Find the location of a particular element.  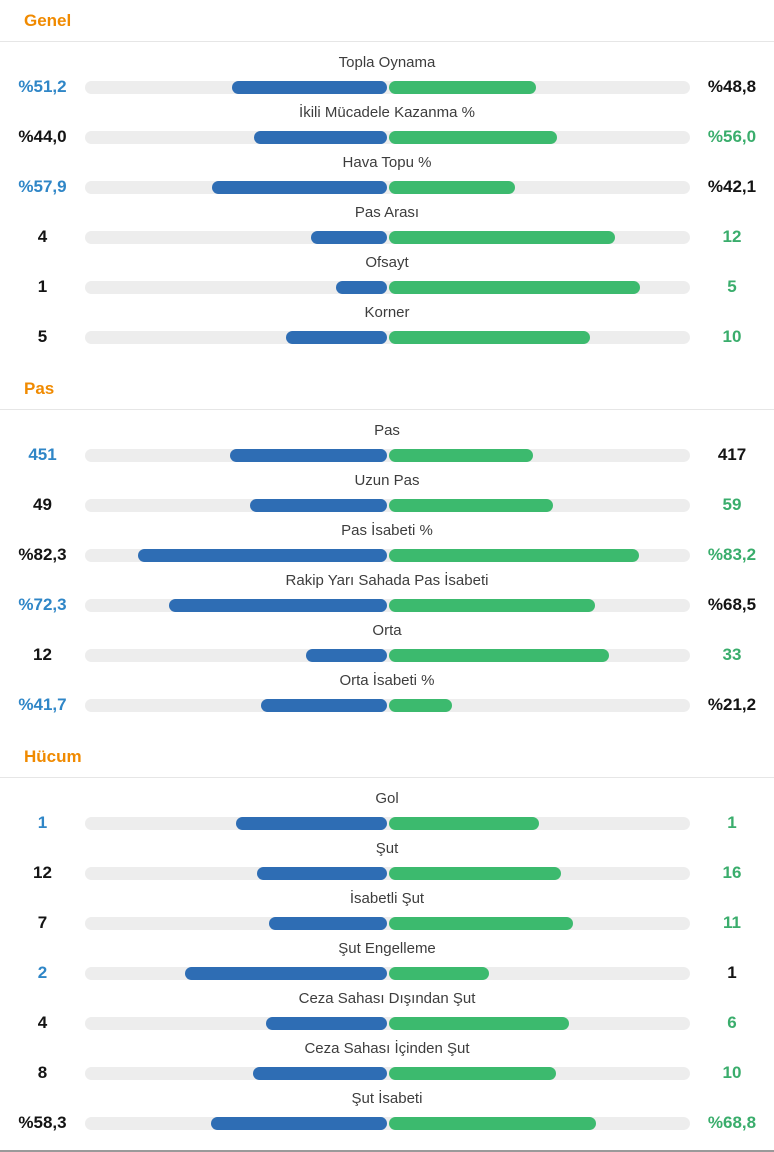

stat-bar-line: %82,3 %83,2 is located at coordinates (387, 555).